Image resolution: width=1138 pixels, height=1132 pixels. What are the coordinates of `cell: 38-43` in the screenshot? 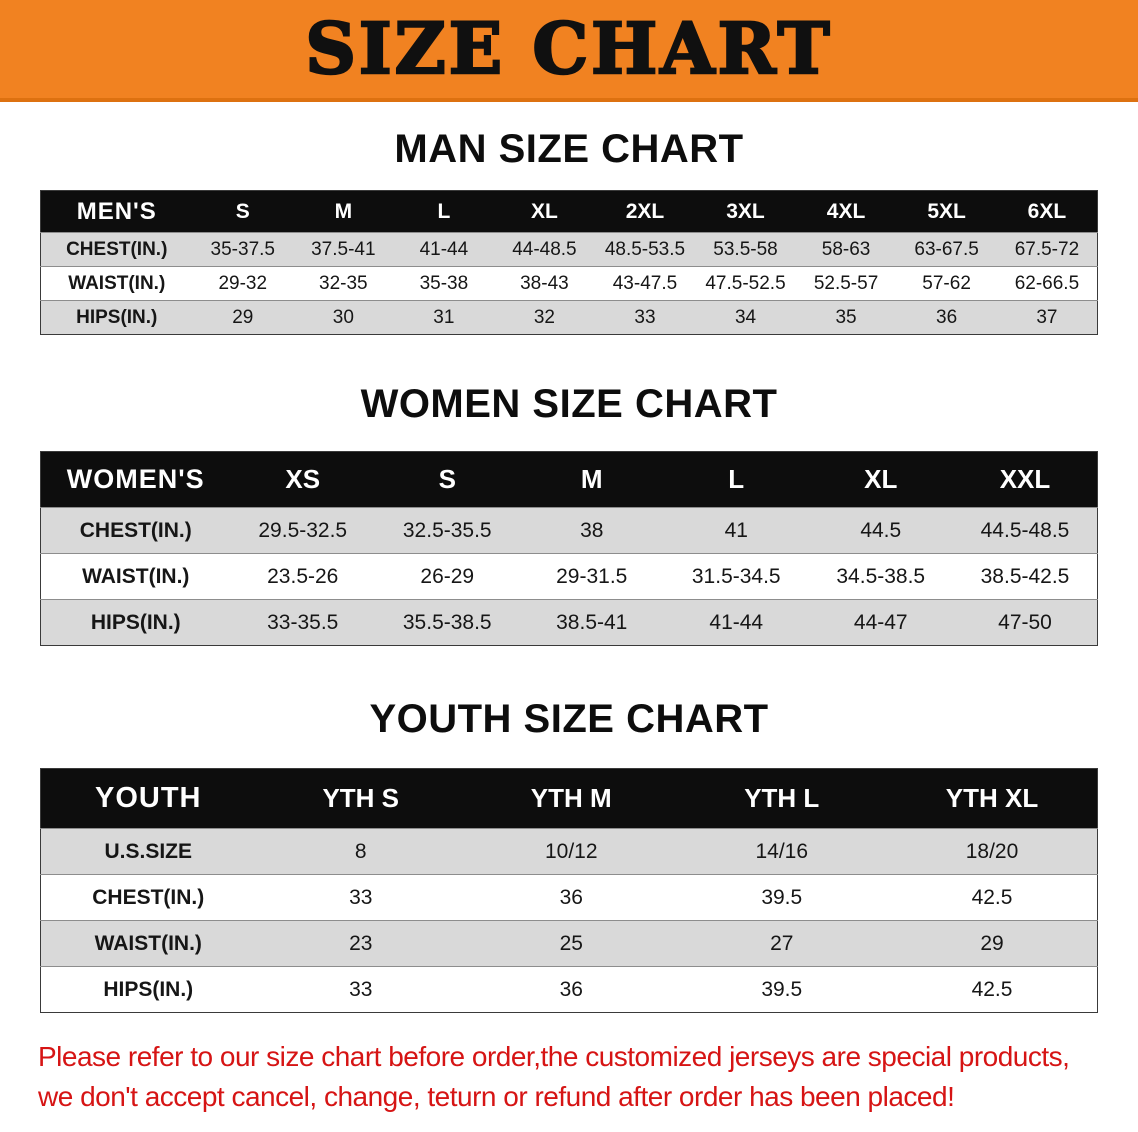 It's located at (544, 283).